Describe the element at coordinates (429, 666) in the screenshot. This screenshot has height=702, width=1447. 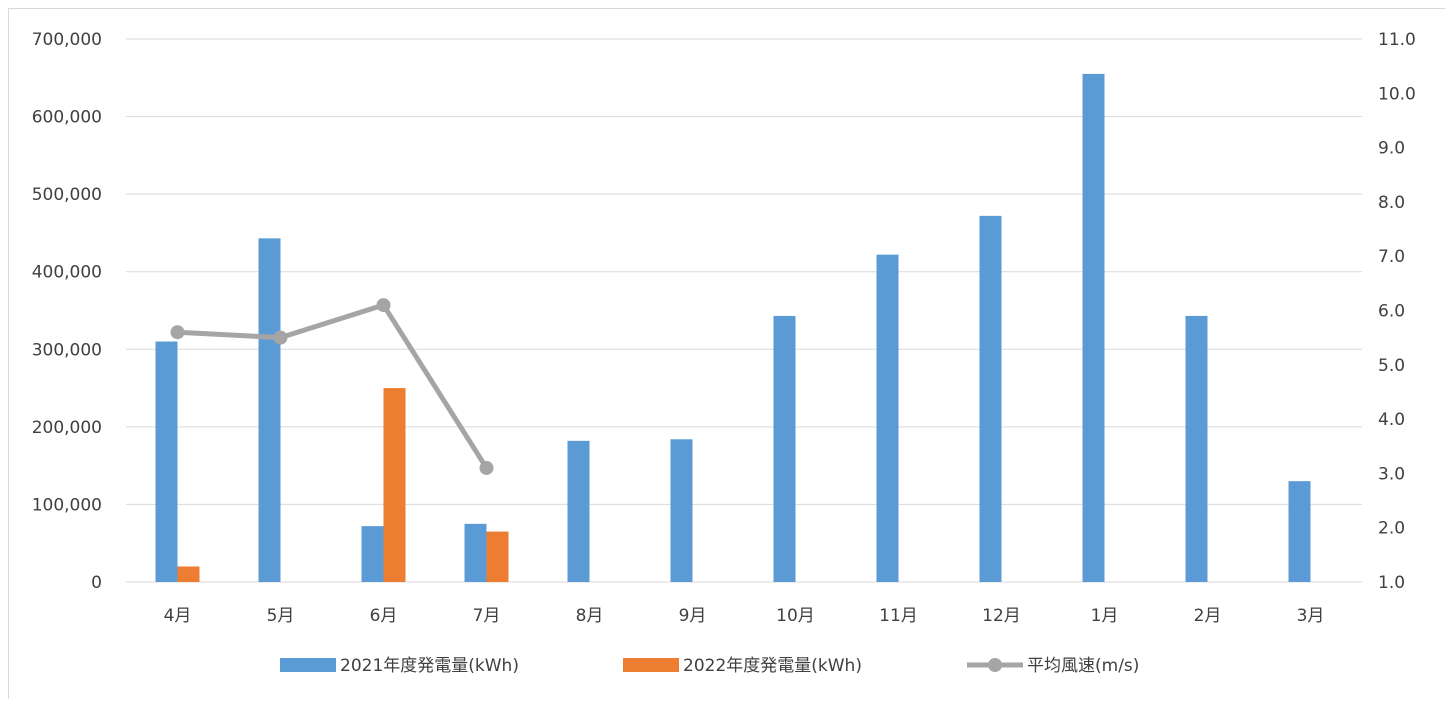
I see `legend-label: 2021年度発電量(kWh)` at that location.